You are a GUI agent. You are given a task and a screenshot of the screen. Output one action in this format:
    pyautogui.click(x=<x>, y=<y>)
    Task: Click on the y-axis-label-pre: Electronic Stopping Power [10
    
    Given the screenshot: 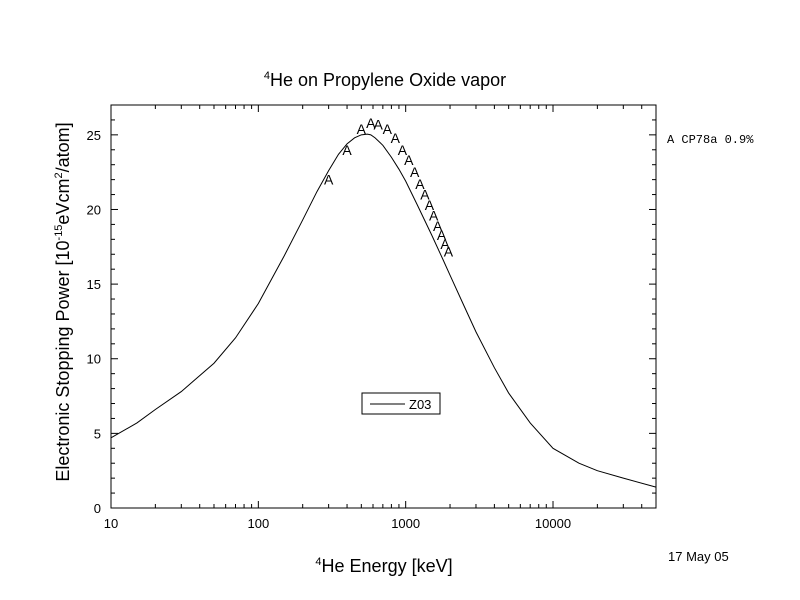 What is the action you would take?
    pyautogui.click(x=63, y=360)
    